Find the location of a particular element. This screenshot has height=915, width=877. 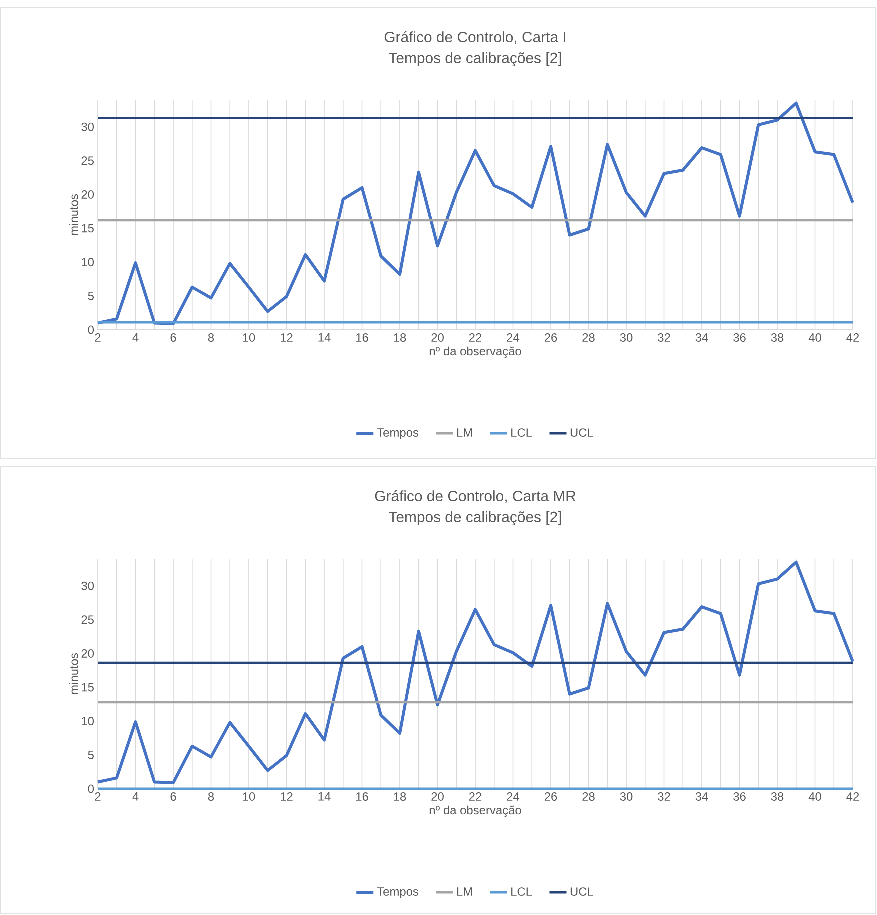

chart-title: Gráfico de Controlo, Carta MR is located at coordinates (475, 497).